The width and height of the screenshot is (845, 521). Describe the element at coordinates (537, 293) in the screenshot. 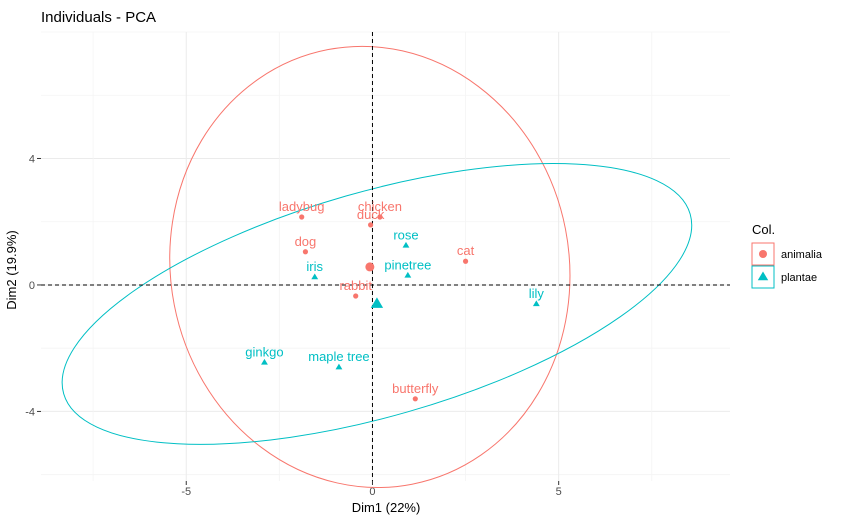

I see `label-lily: lily` at that location.